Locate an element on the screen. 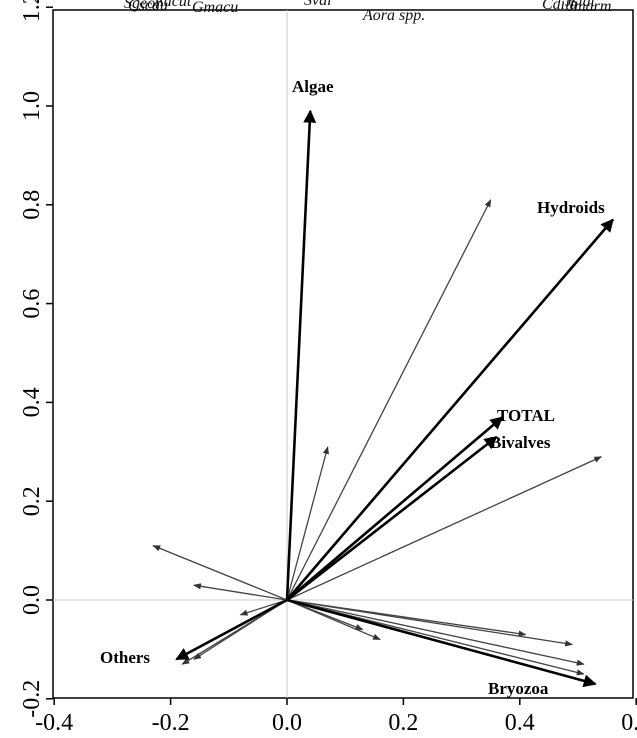 This screenshot has height=738, width=637. group-vector-others: Others is located at coordinates (194, 632).